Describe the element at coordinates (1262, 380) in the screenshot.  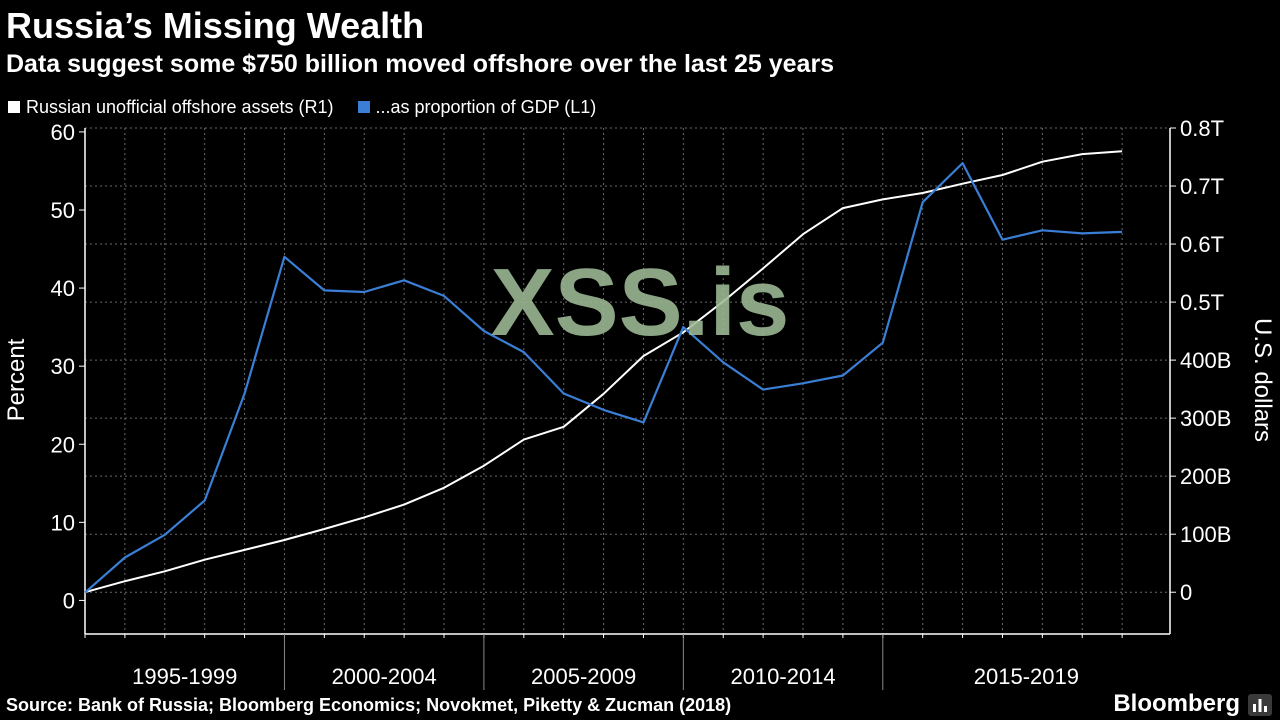
I see `y-axis-right-title: U.S. dollars` at that location.